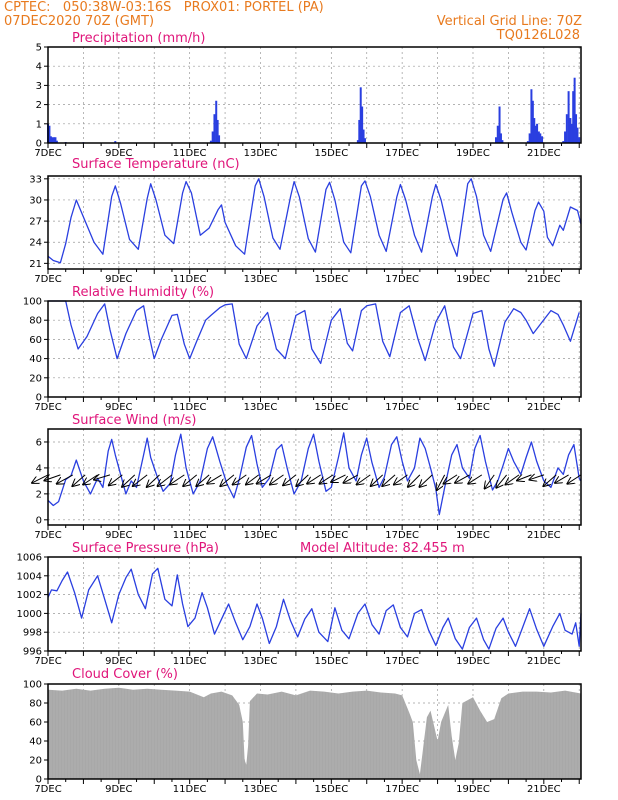 This screenshot has width=618, height=800. I want to click on y-tick-label: 20, so click(35, 378).